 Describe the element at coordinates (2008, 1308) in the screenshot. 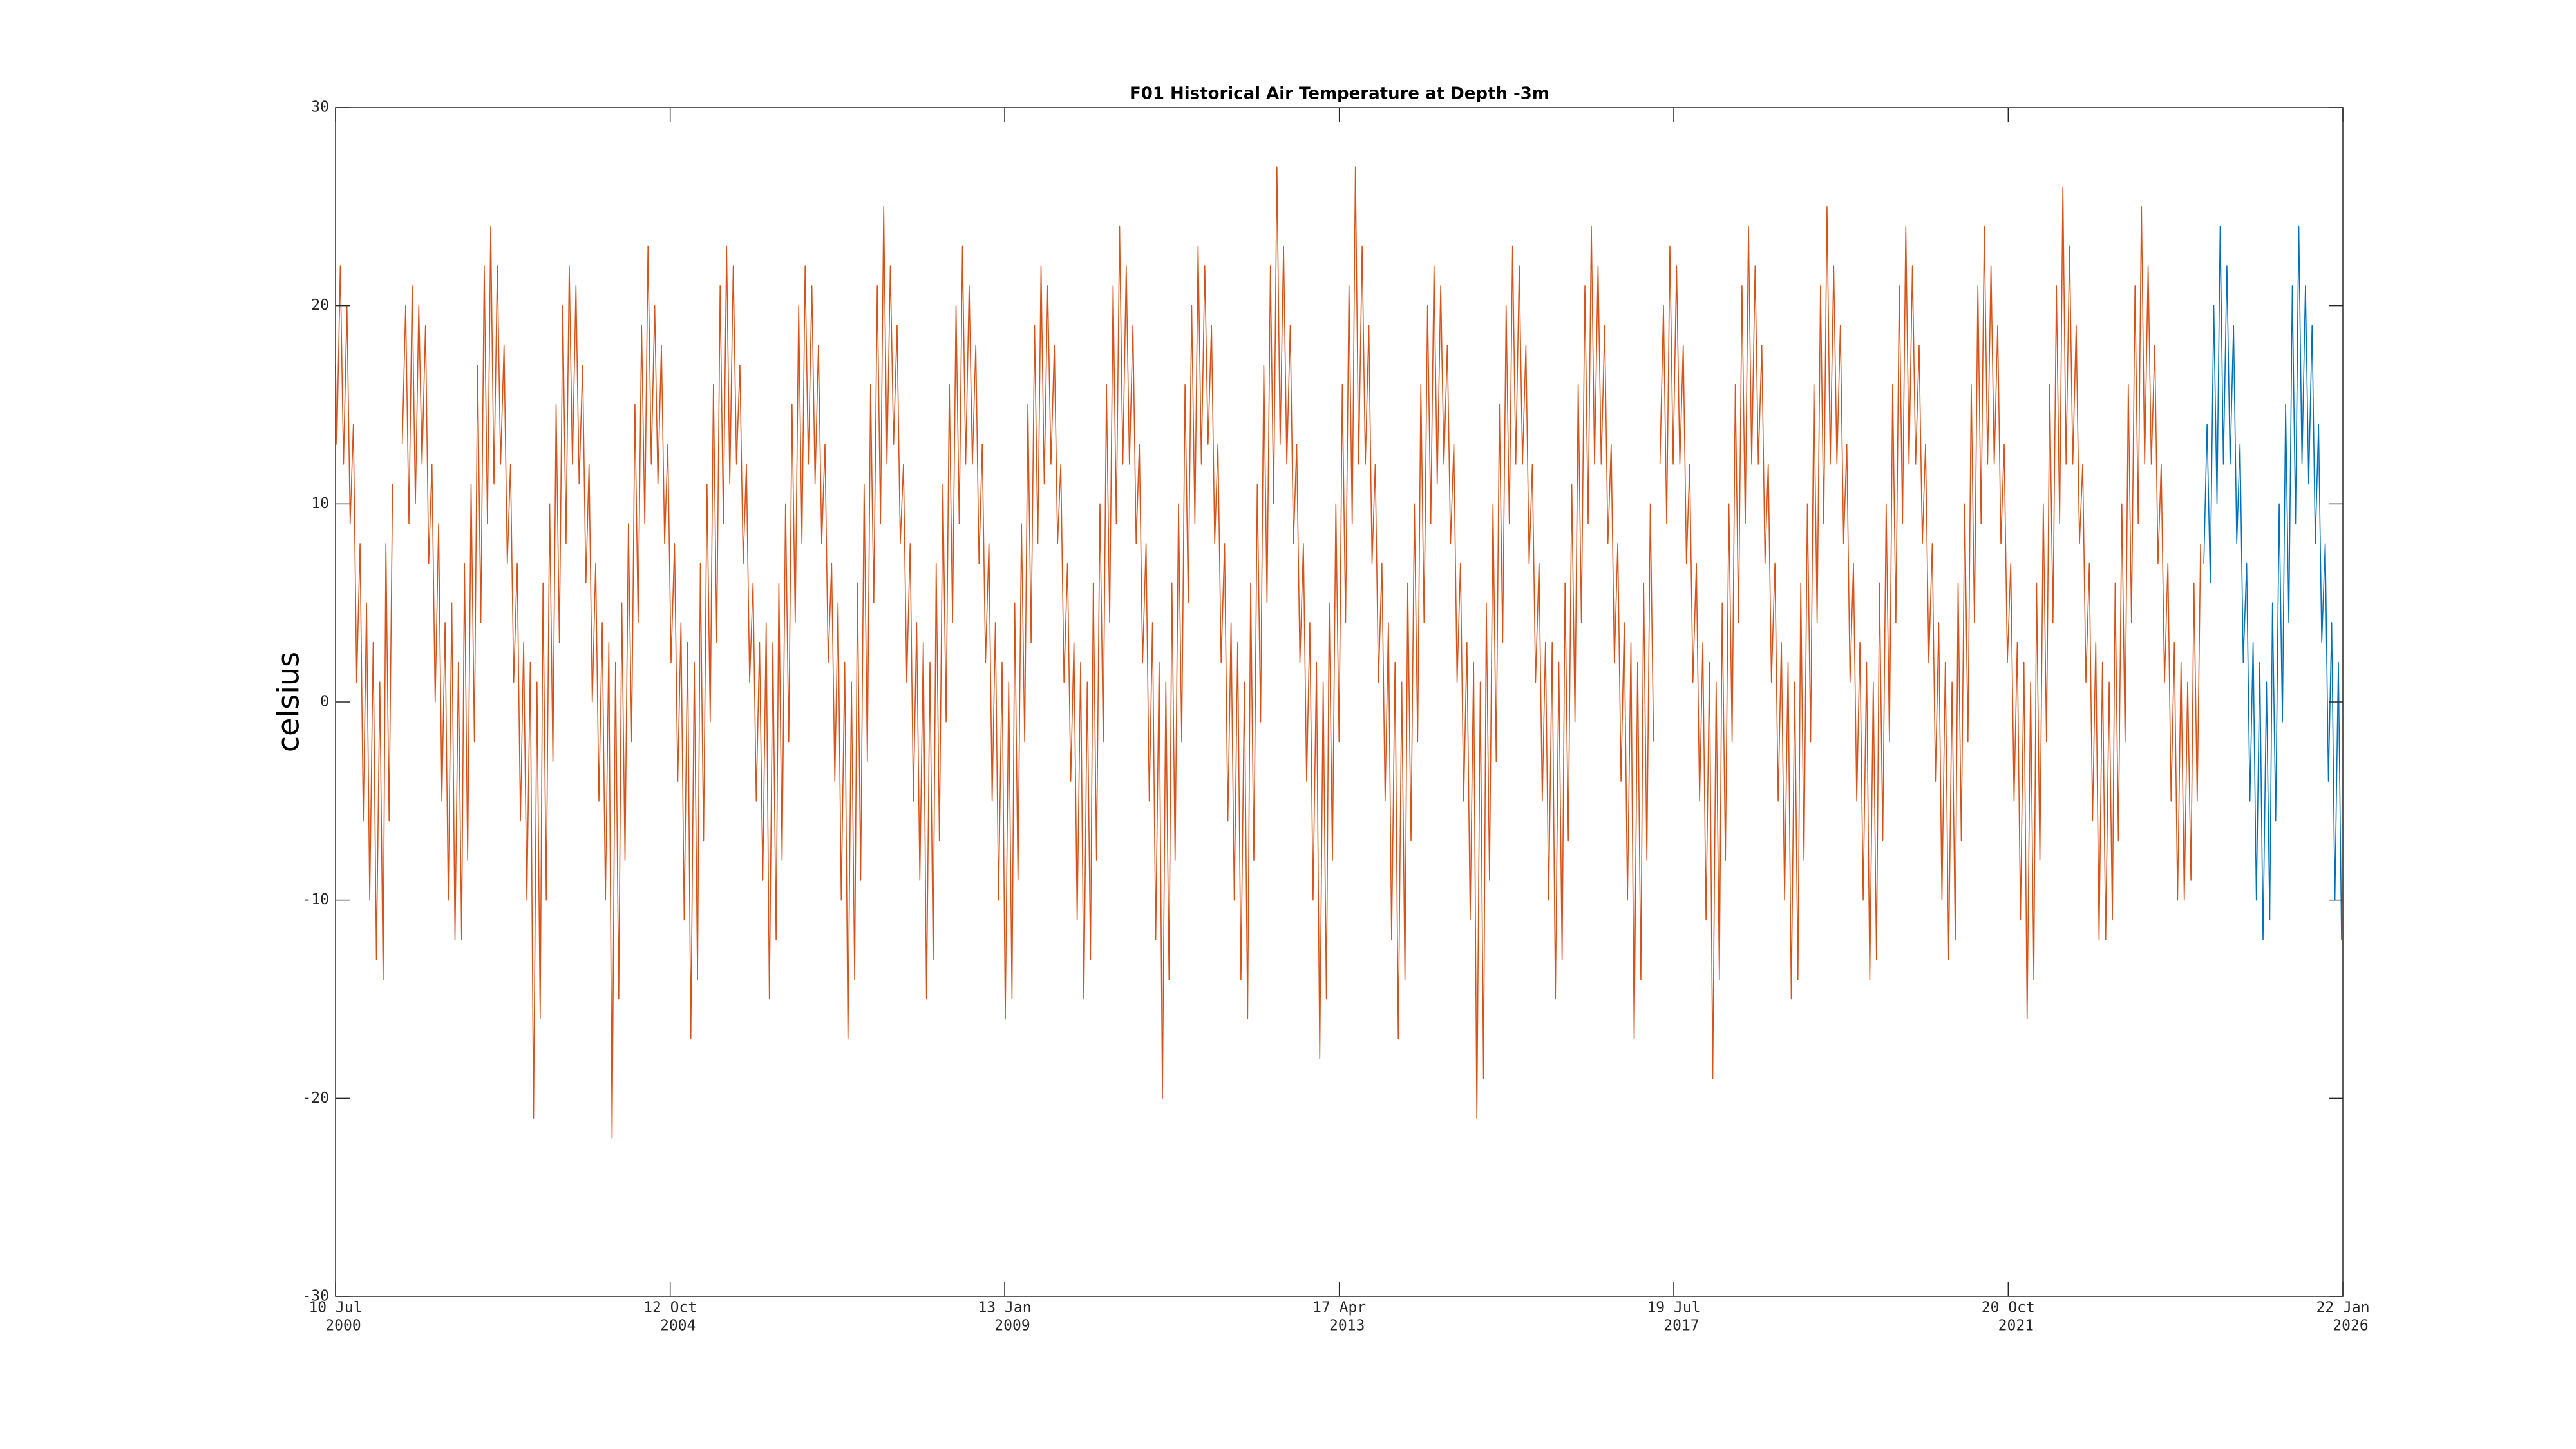

I see `x-tick-label: 20 Oct` at that location.